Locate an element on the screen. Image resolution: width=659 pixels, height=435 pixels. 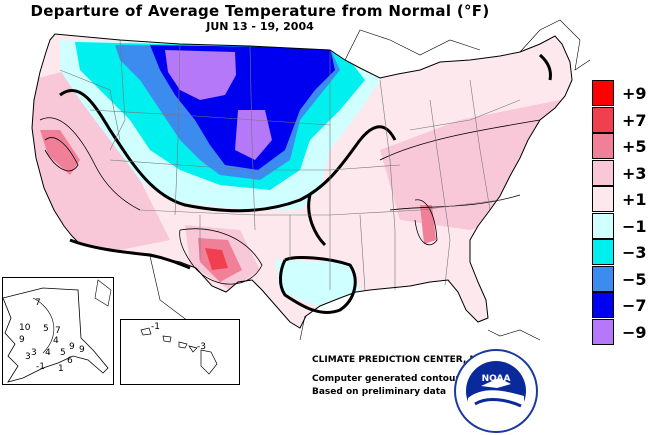
legend-item: −3 is located at coordinates (622, 252).